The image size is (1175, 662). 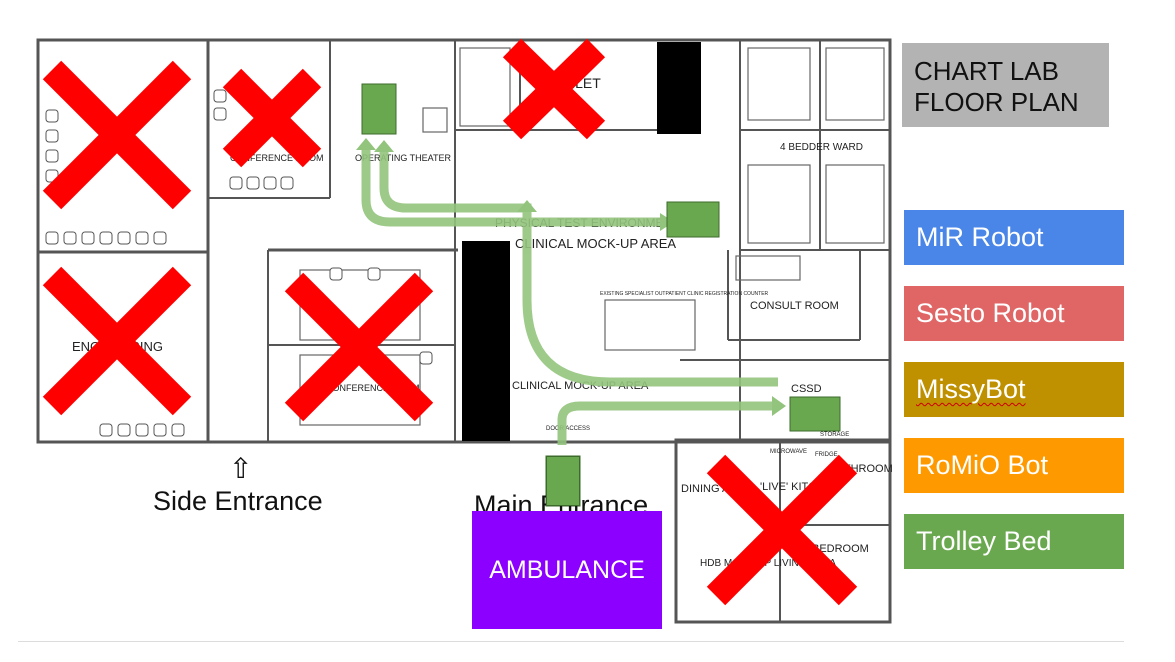 I want to click on legend-romio-bot: RoMiO Bot, so click(x=1014, y=465).